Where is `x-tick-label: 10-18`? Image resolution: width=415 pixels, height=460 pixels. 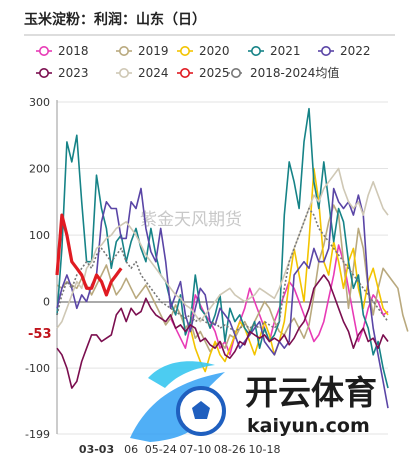 x-tick-label: 10-18 is located at coordinates (265, 449).